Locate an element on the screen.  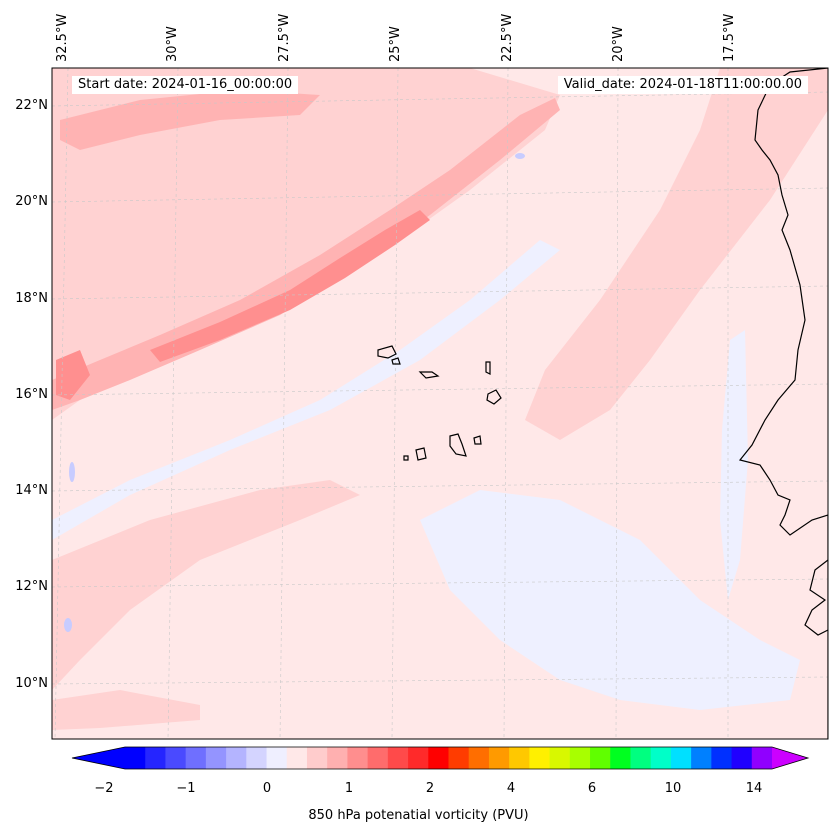
island-santo-antao is located at coordinates (387, 352).